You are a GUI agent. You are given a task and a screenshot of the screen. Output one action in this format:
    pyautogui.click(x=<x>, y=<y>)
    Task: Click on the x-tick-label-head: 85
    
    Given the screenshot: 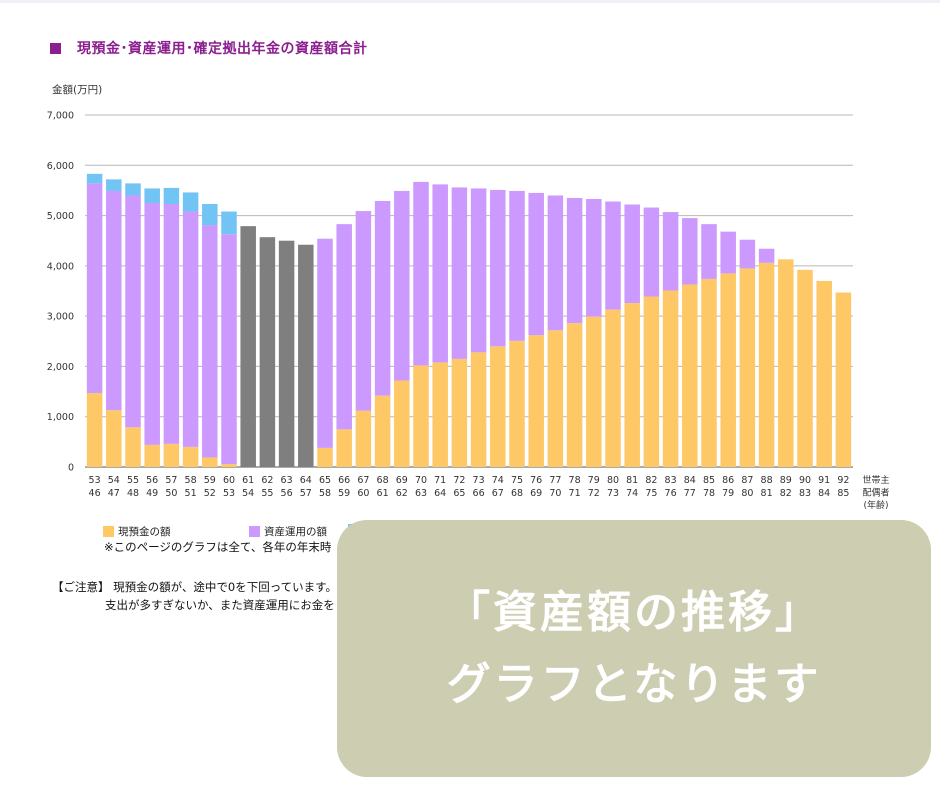 What is the action you would take?
    pyautogui.click(x=709, y=480)
    